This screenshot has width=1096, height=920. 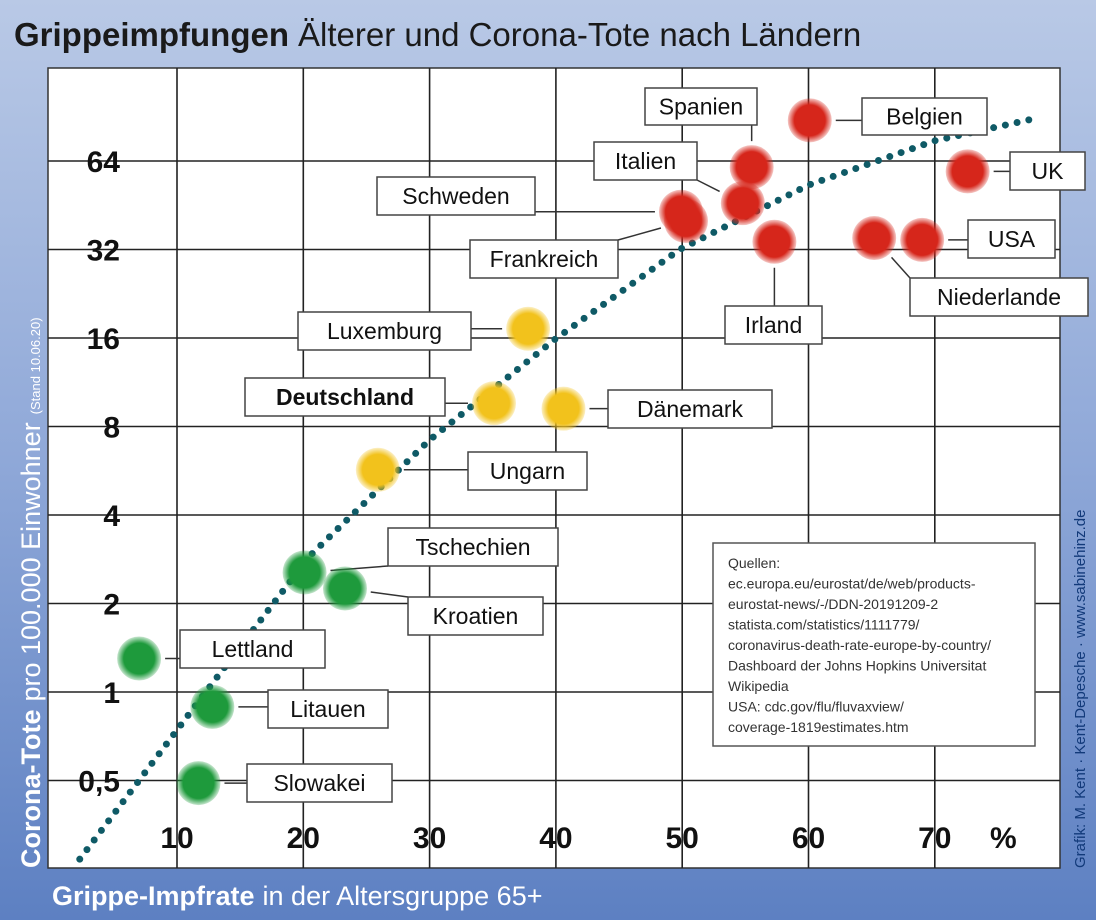 What do you see at coordinates (303, 838) in the screenshot?
I see `x-tick-label: 20` at bounding box center [303, 838].